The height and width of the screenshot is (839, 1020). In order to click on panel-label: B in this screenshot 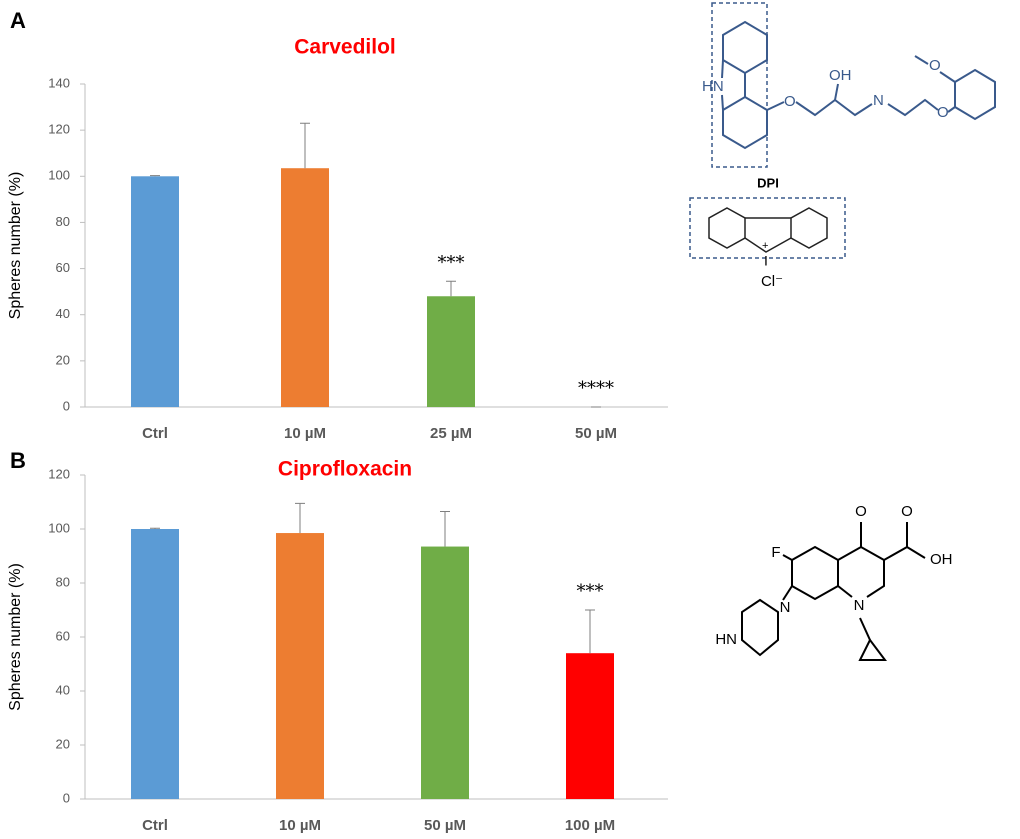, I will do `click(18, 460)`.